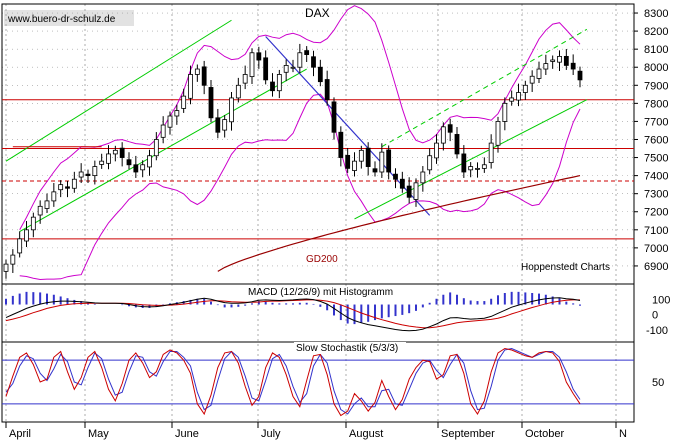 The width and height of the screenshot is (676, 440). What do you see at coordinates (656, 50) in the screenshot?
I see `price-tick-label-8100: 8100` at bounding box center [656, 50].